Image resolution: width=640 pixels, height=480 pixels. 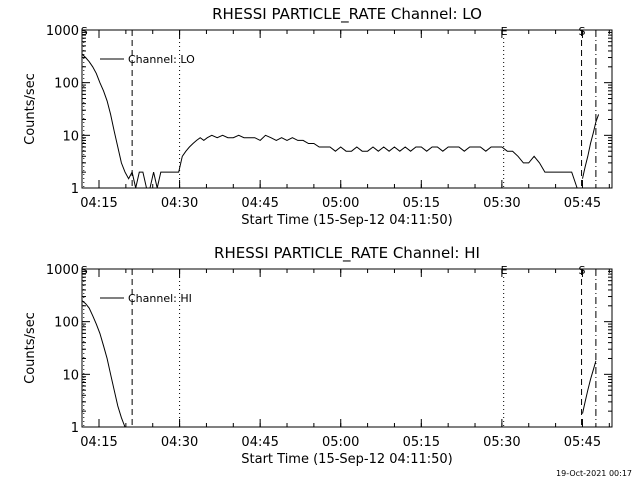 What do you see at coordinates (347, 253) in the screenshot?
I see `chart-title: RHESSI PARTICLE_RATE Channel: HI` at bounding box center [347, 253].